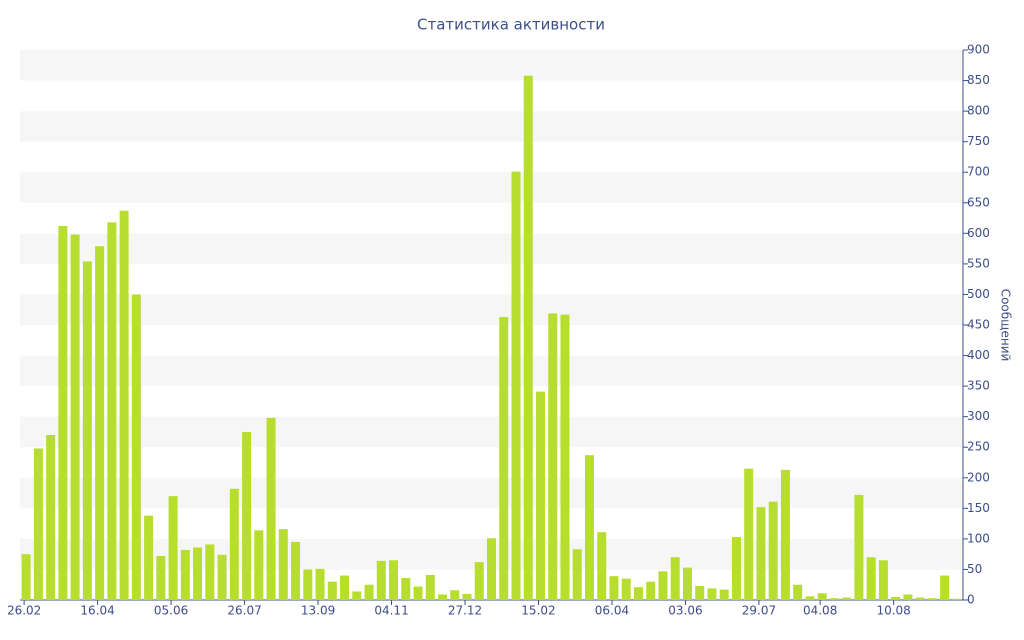 The height and width of the screenshot is (640, 1024). What do you see at coordinates (759, 611) in the screenshot?
I see `x-tick-label: 29.07` at bounding box center [759, 611].